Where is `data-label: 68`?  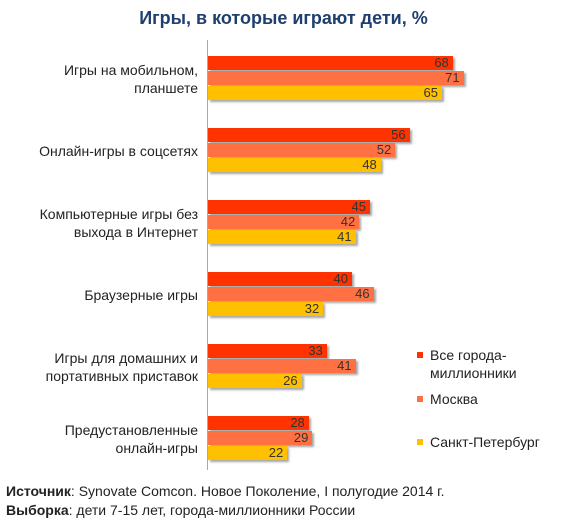 data-label: 68 is located at coordinates (441, 62).